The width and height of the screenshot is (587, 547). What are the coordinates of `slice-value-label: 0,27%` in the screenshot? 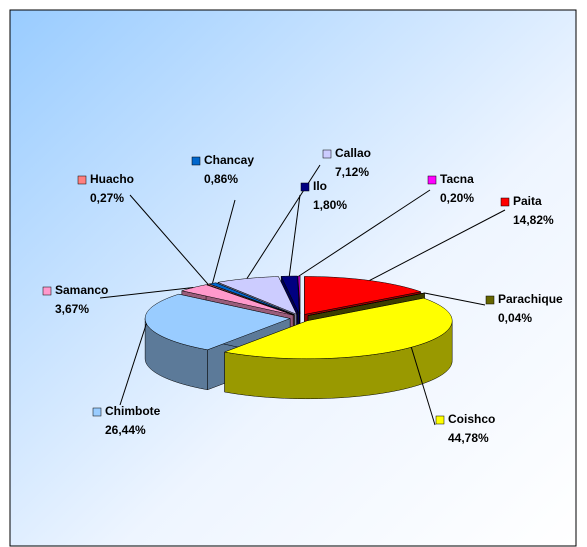 It's located at (107, 198).